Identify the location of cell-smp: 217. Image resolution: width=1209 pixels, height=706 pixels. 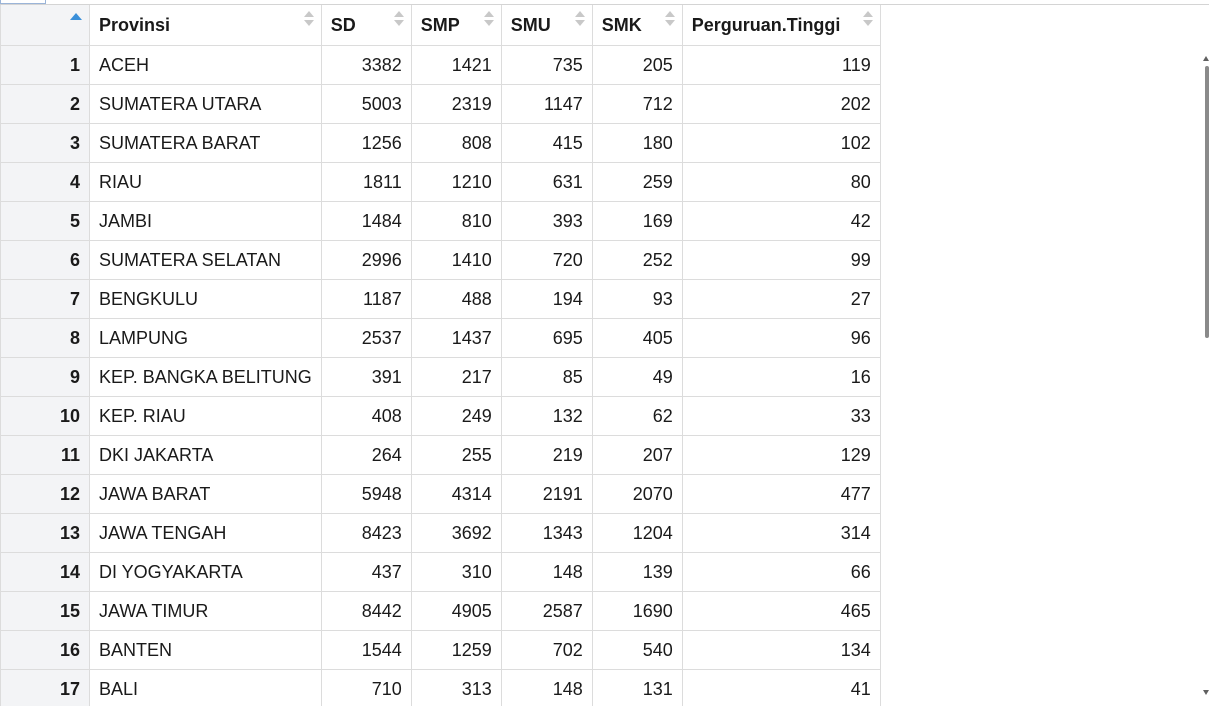
(456, 377).